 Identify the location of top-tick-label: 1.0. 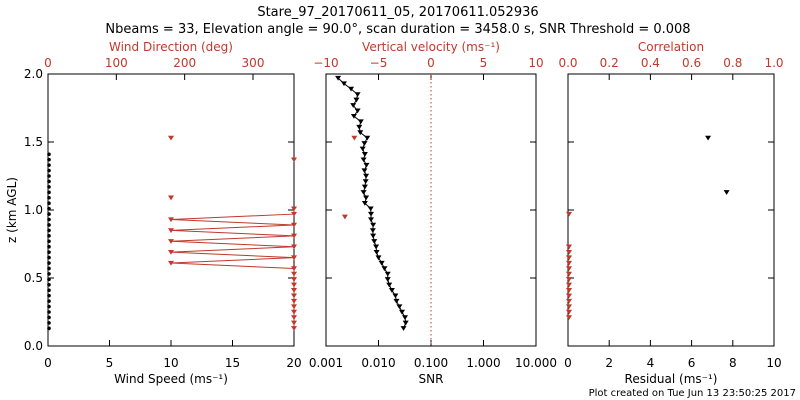
(773, 63).